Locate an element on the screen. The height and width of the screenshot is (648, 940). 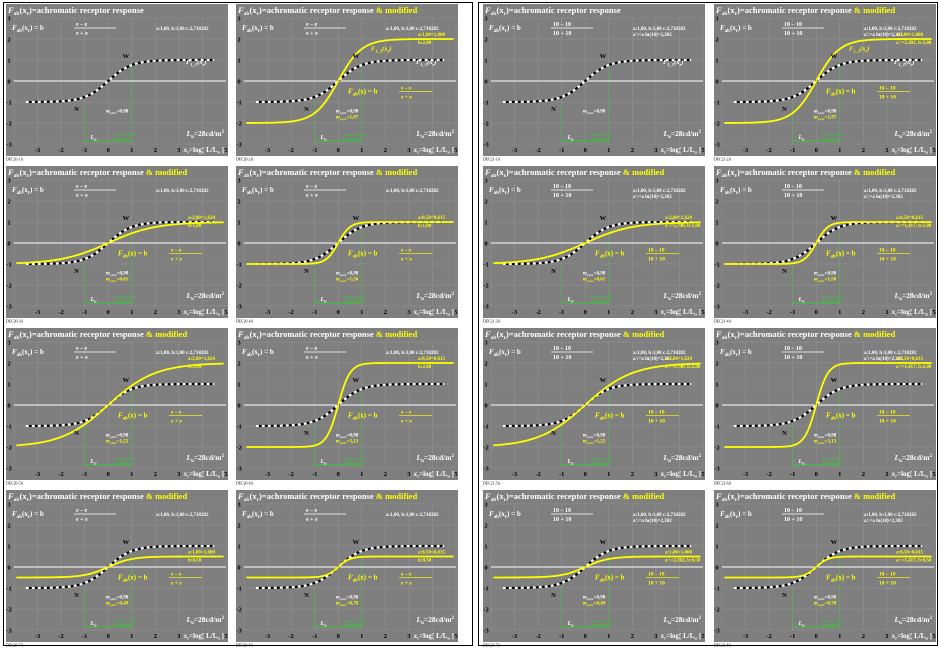
m2-value: =0,49 is located at coordinates (123, 604).